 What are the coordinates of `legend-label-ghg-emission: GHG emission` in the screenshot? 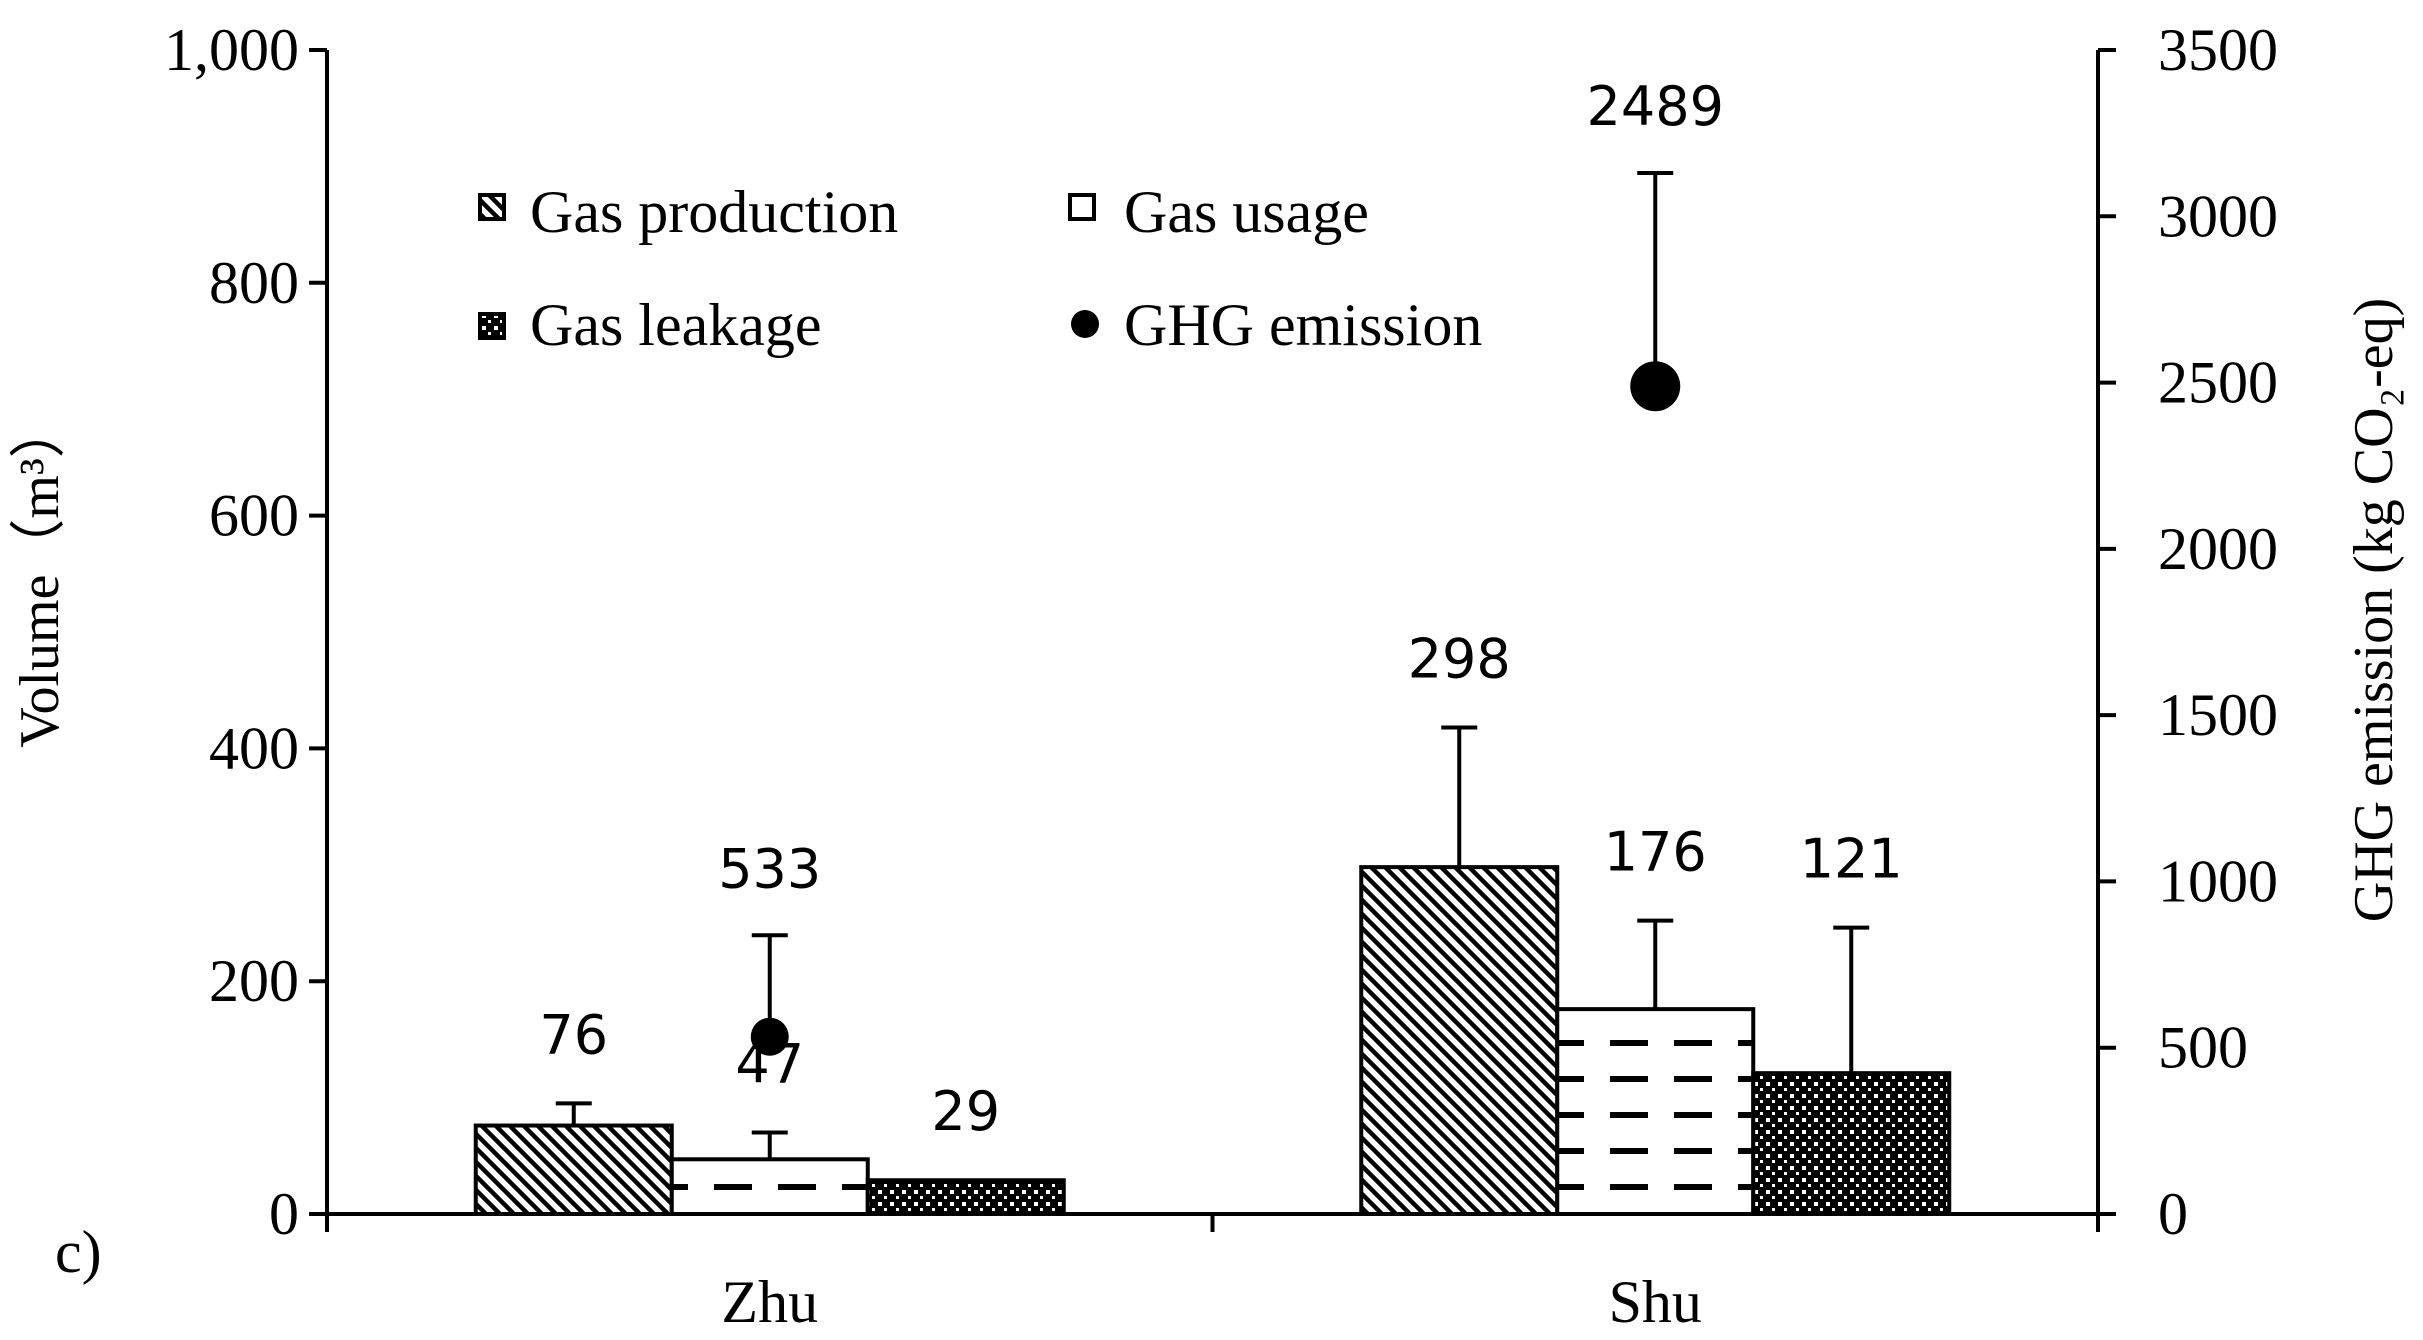 It's located at (1303, 325).